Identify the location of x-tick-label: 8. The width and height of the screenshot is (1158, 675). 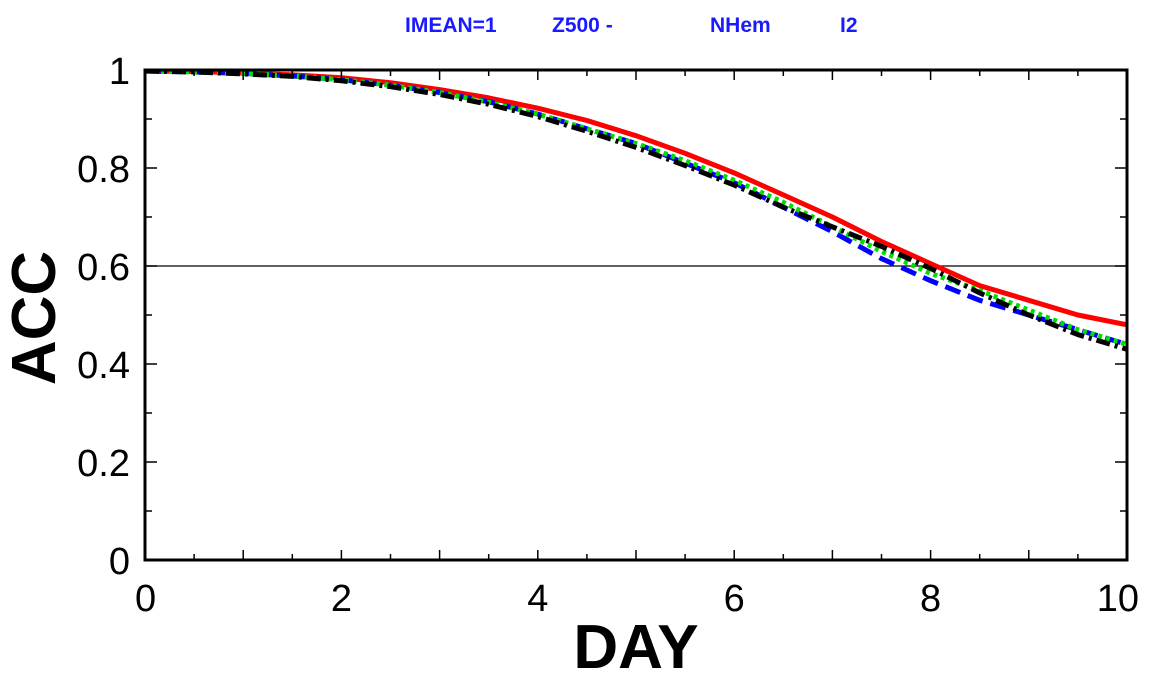
(930, 599).